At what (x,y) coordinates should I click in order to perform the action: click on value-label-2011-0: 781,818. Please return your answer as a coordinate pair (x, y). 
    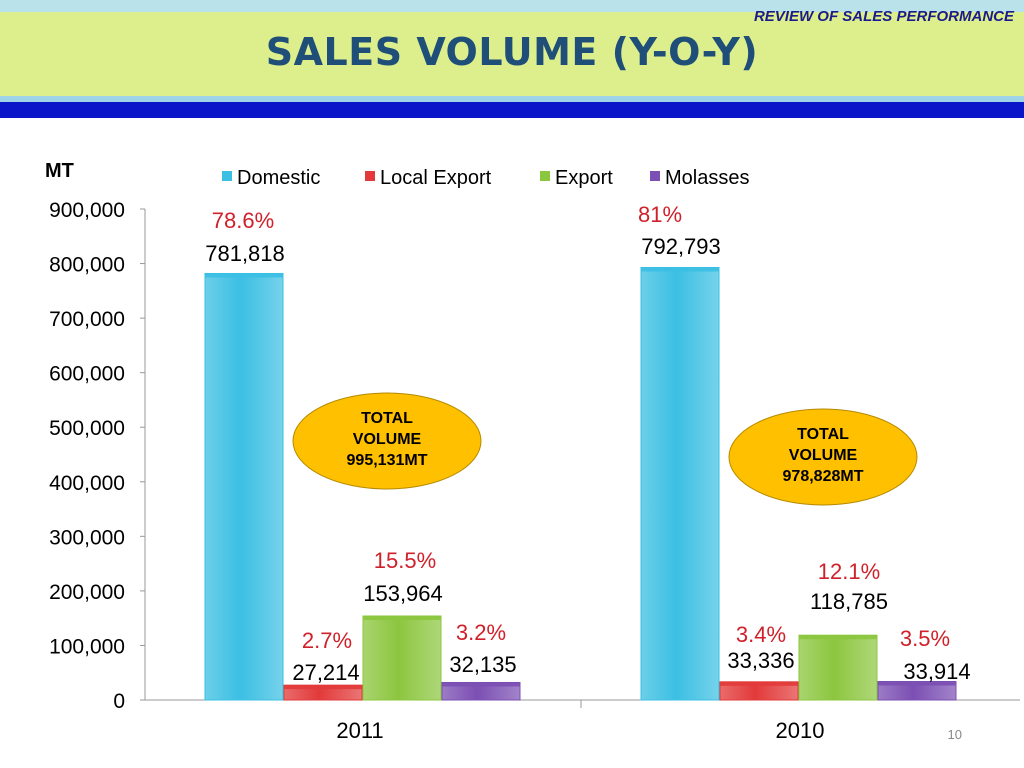
    Looking at the image, I should click on (245, 253).